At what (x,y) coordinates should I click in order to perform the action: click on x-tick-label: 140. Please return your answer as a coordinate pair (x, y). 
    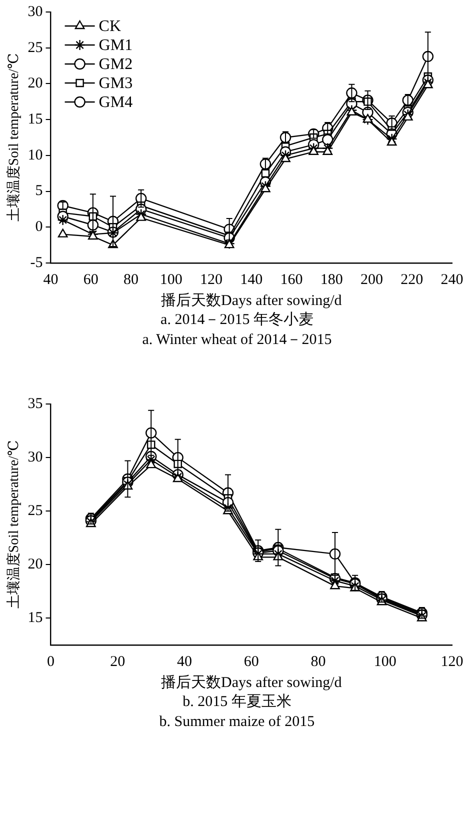
    Looking at the image, I should click on (251, 280).